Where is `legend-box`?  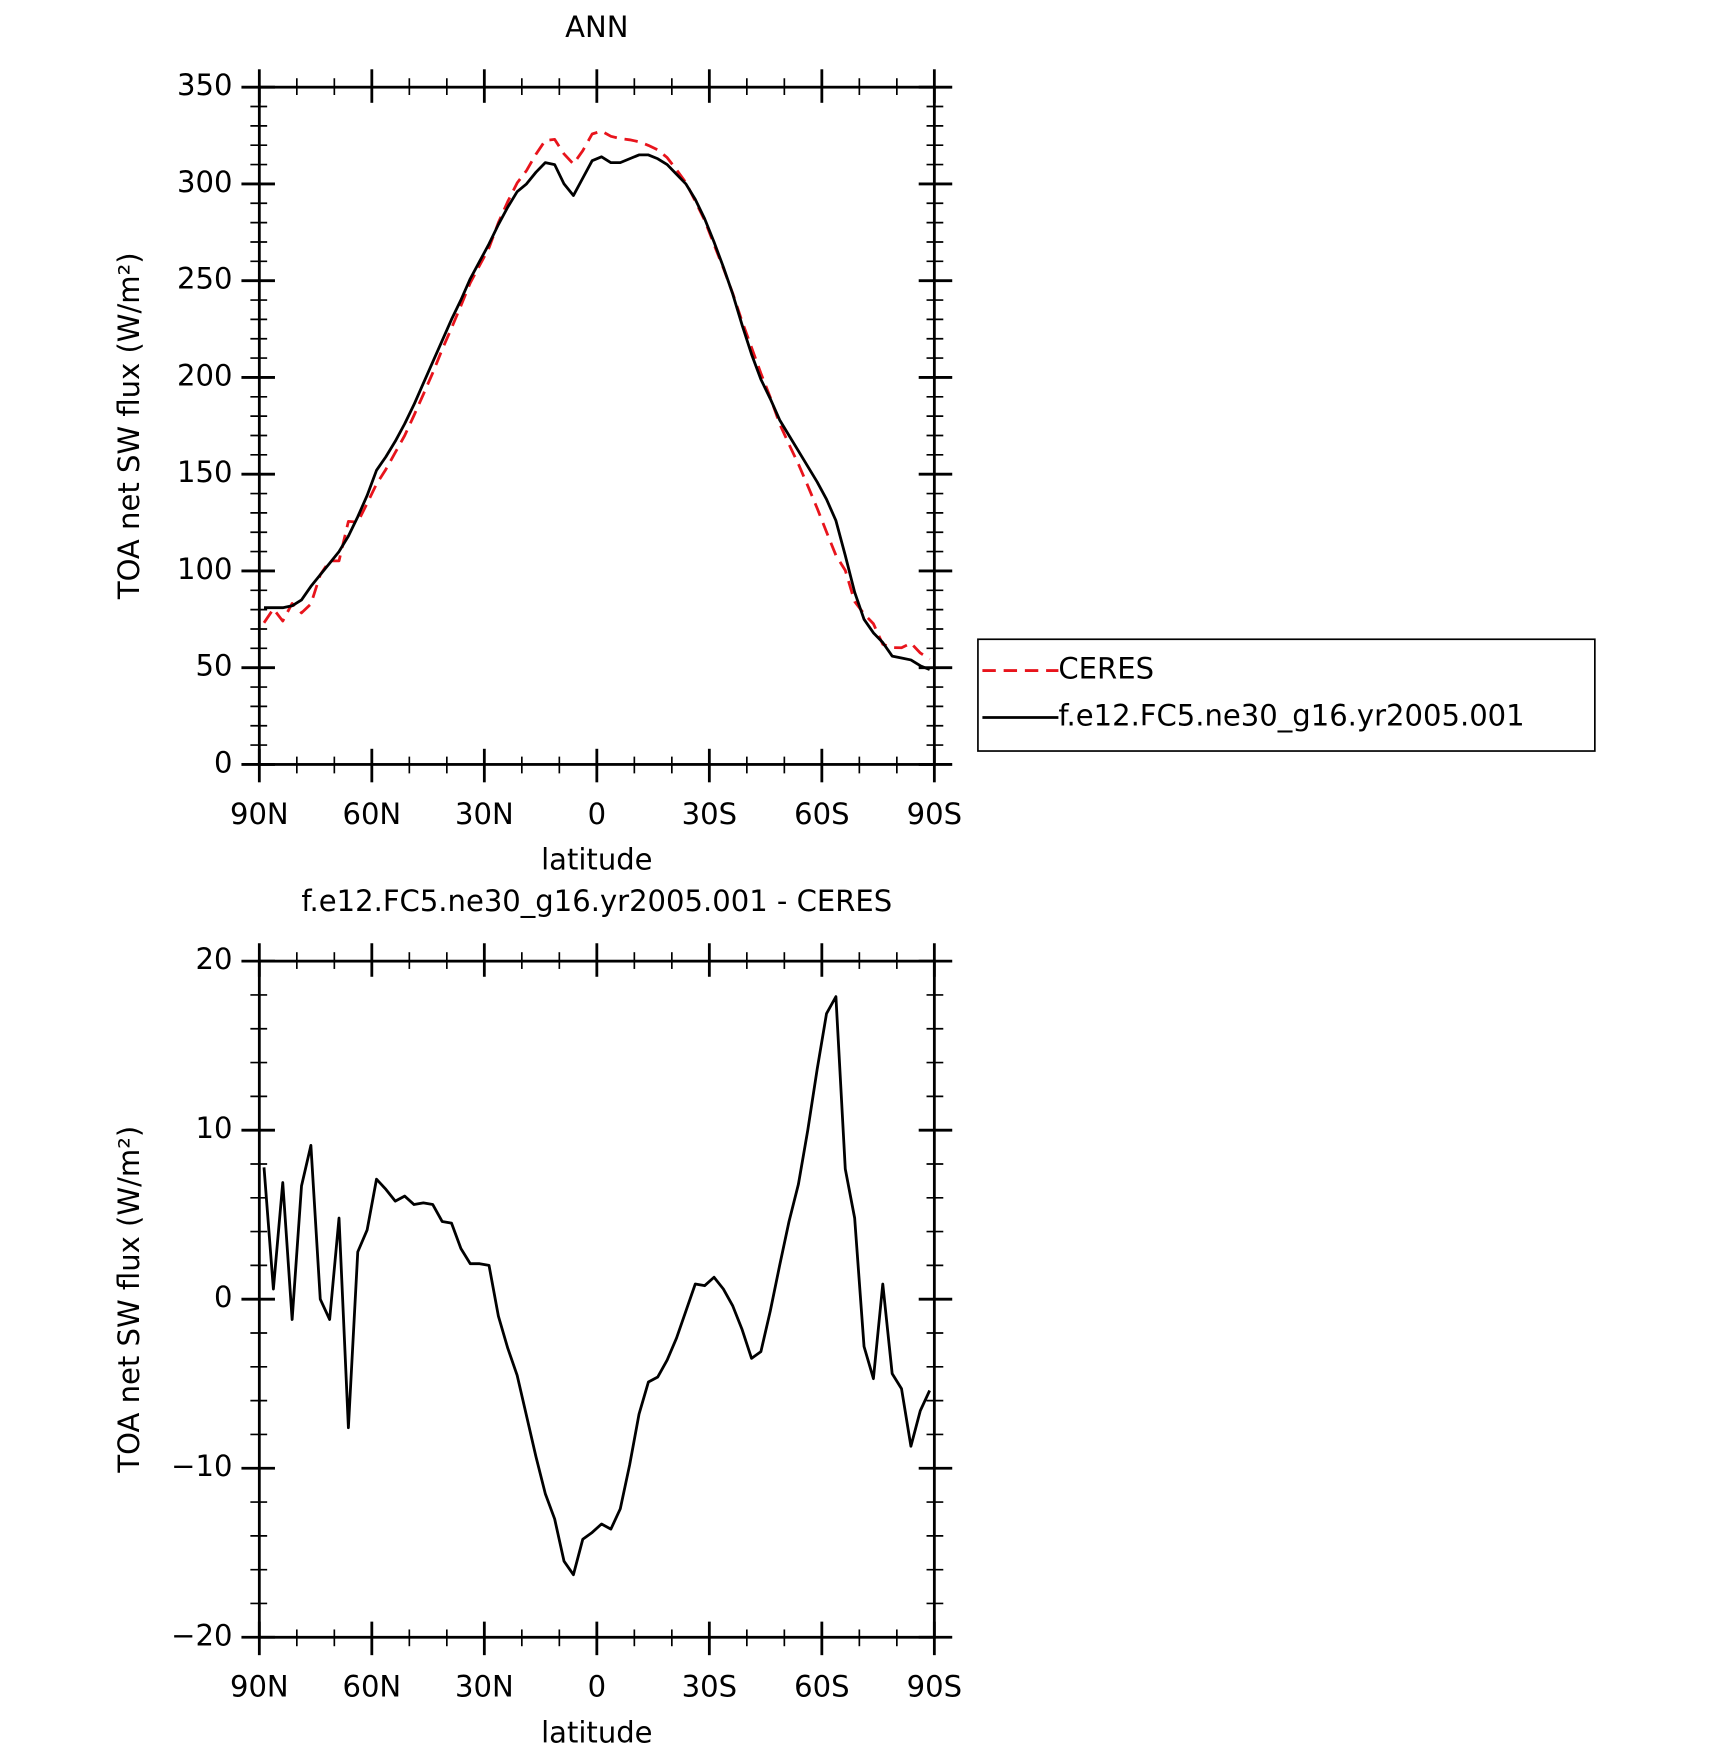 legend-box is located at coordinates (1286, 695).